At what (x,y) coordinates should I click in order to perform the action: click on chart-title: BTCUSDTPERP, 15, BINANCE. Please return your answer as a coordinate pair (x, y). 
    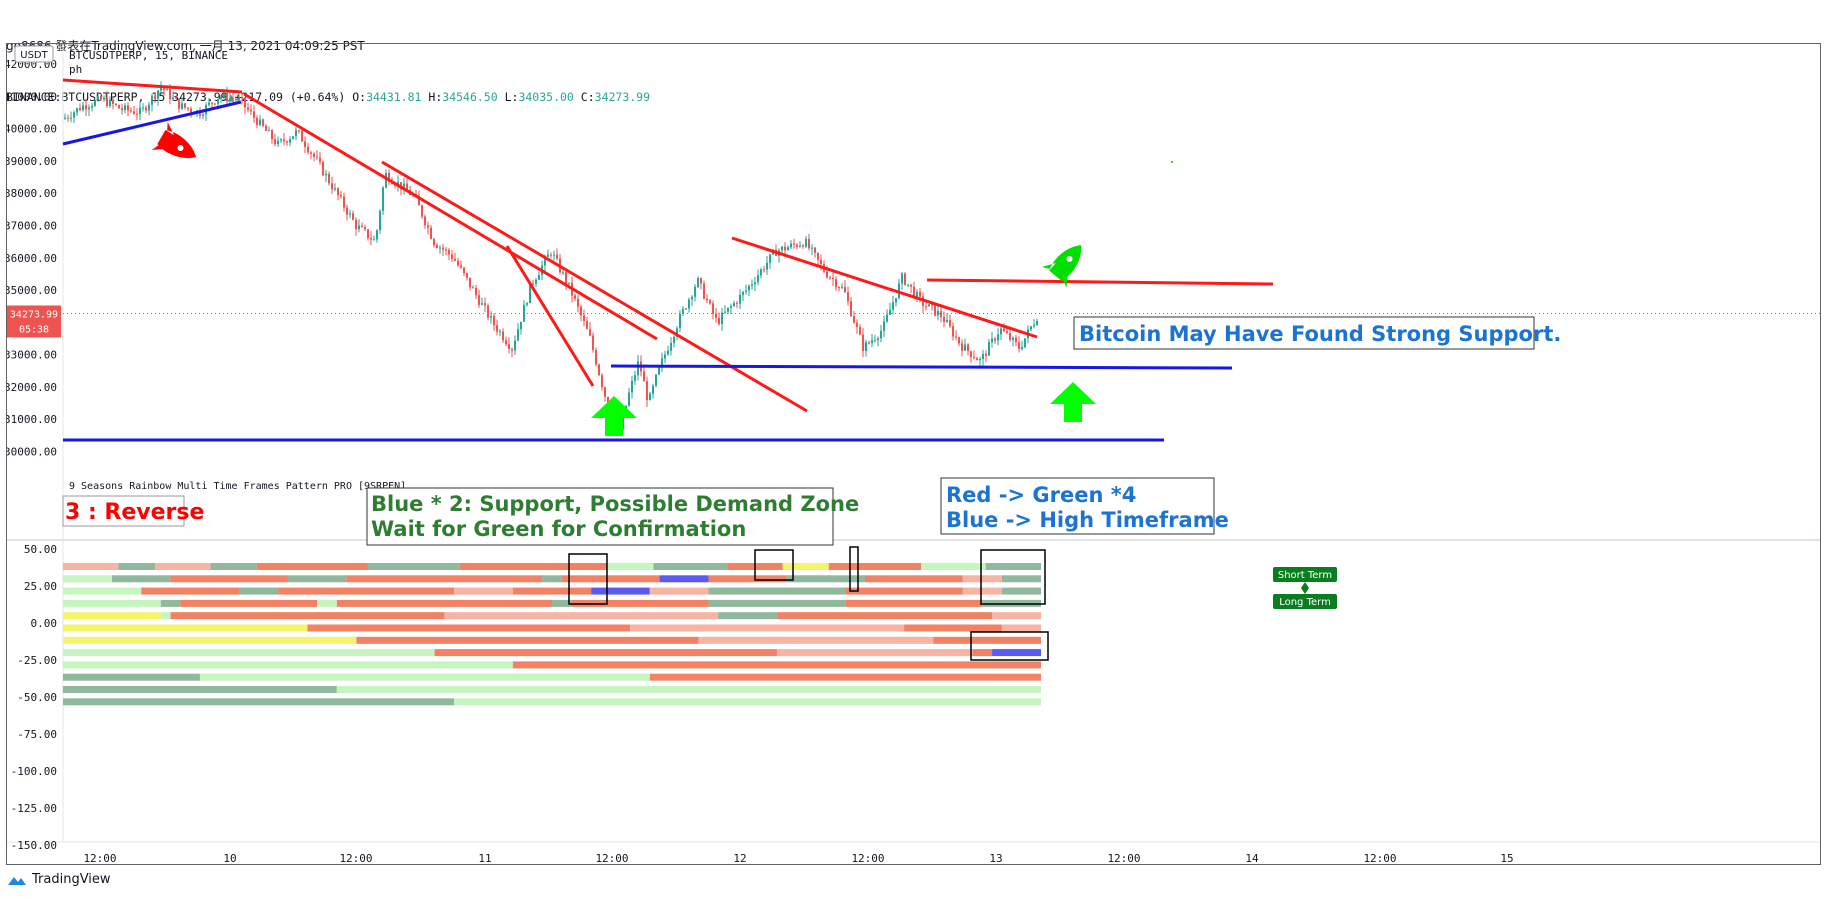
    Looking at the image, I should click on (148, 55).